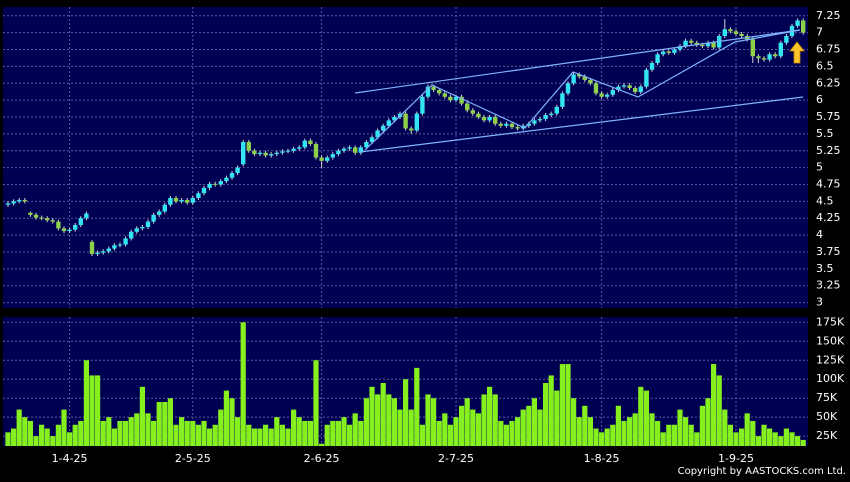 The image size is (850, 482). I want to click on y-tick-label: 4.75, so click(828, 183).